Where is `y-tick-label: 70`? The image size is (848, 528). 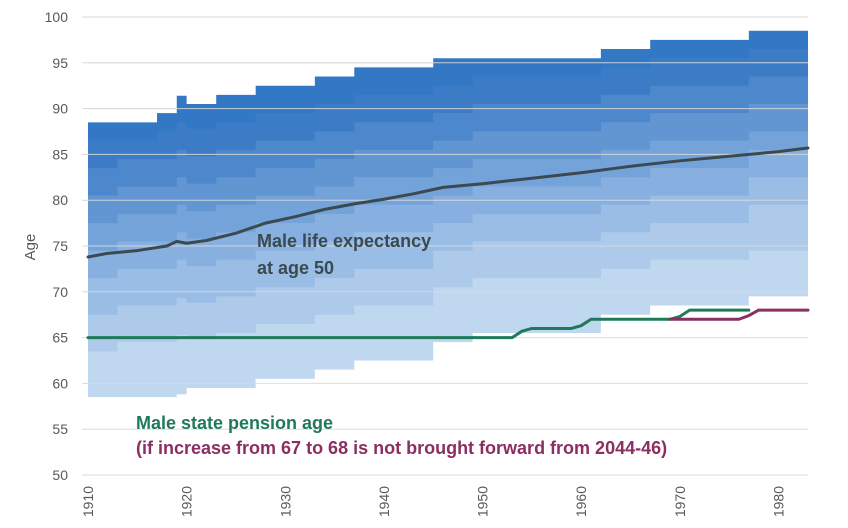
y-tick-label: 70 is located at coordinates (60, 292).